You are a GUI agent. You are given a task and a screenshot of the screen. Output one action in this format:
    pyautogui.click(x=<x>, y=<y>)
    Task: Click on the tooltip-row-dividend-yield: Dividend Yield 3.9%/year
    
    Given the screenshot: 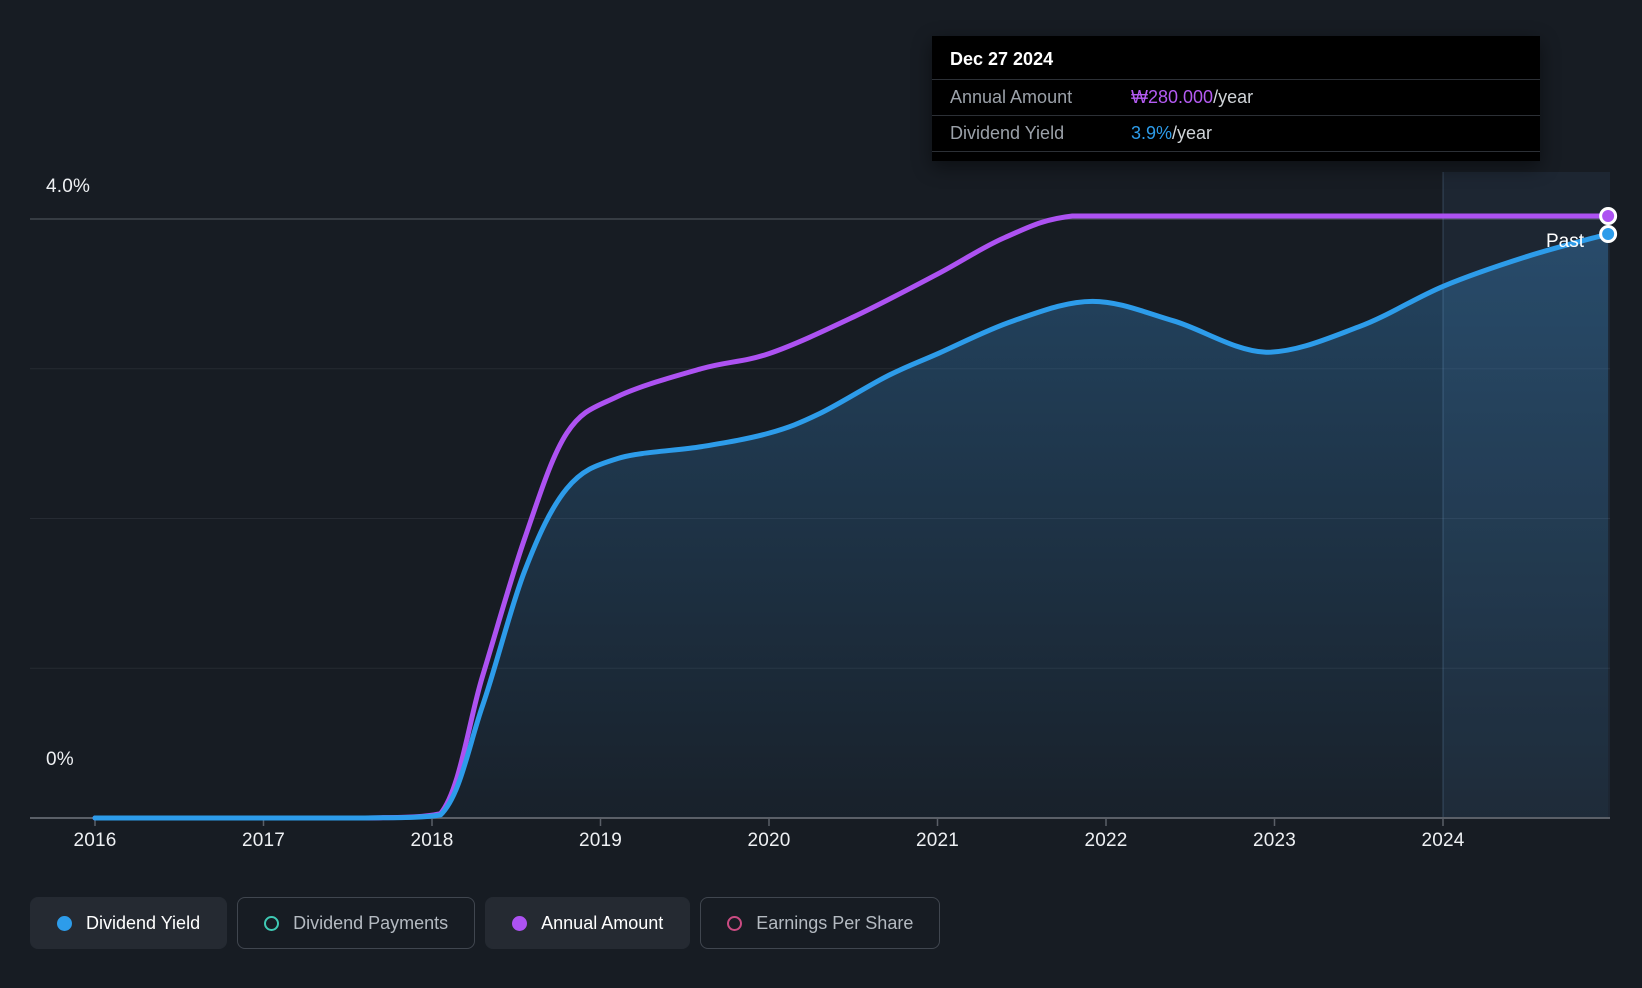 What is the action you would take?
    pyautogui.click(x=1236, y=133)
    